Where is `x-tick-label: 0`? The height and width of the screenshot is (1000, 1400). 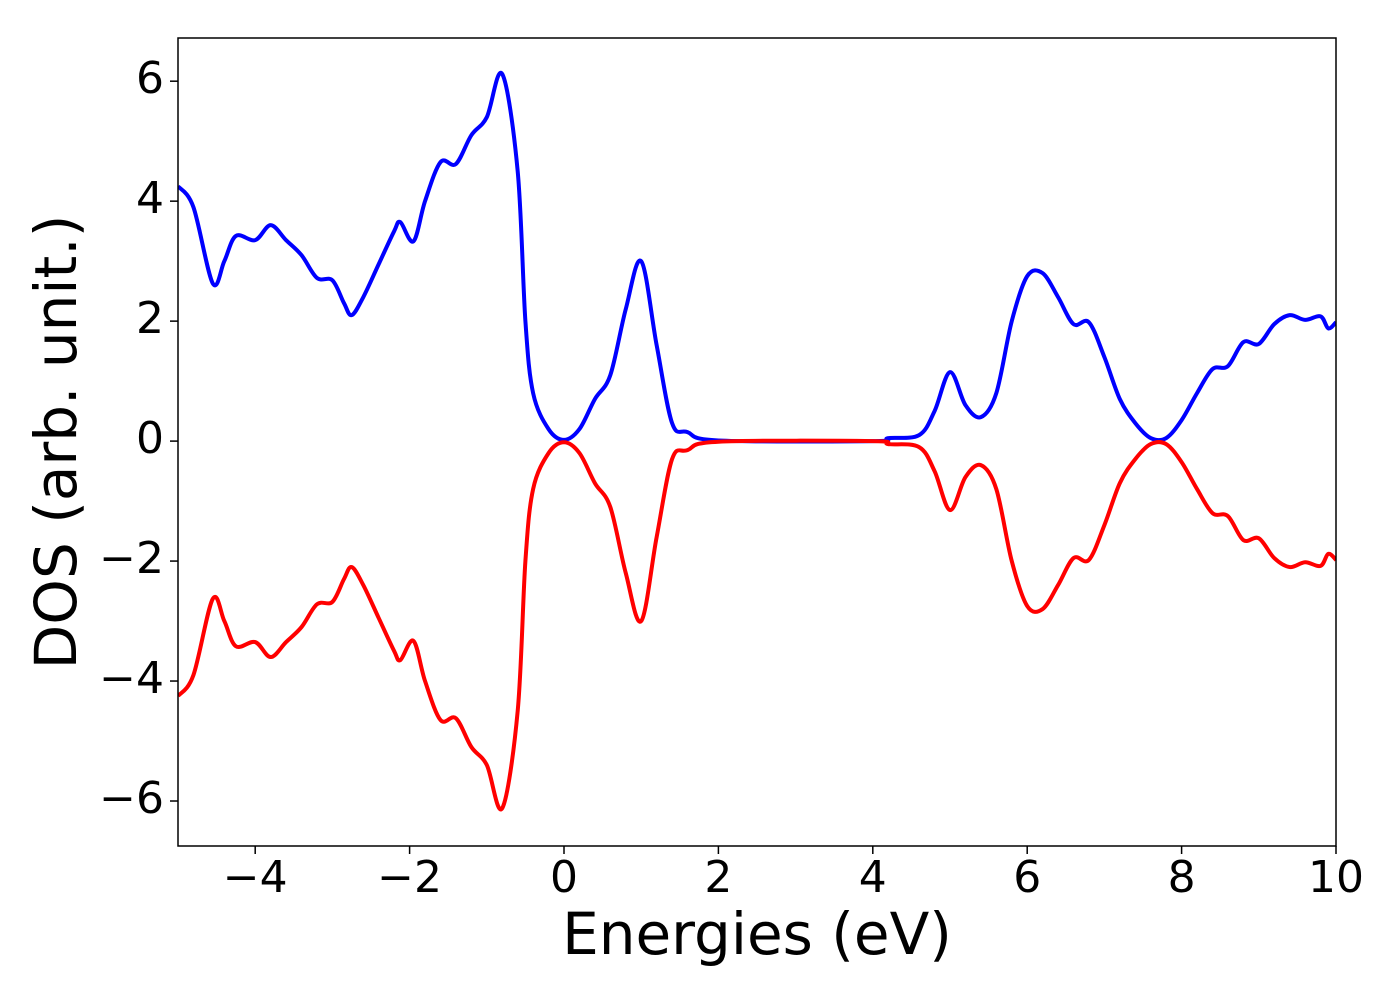 x-tick-label: 0 is located at coordinates (564, 877).